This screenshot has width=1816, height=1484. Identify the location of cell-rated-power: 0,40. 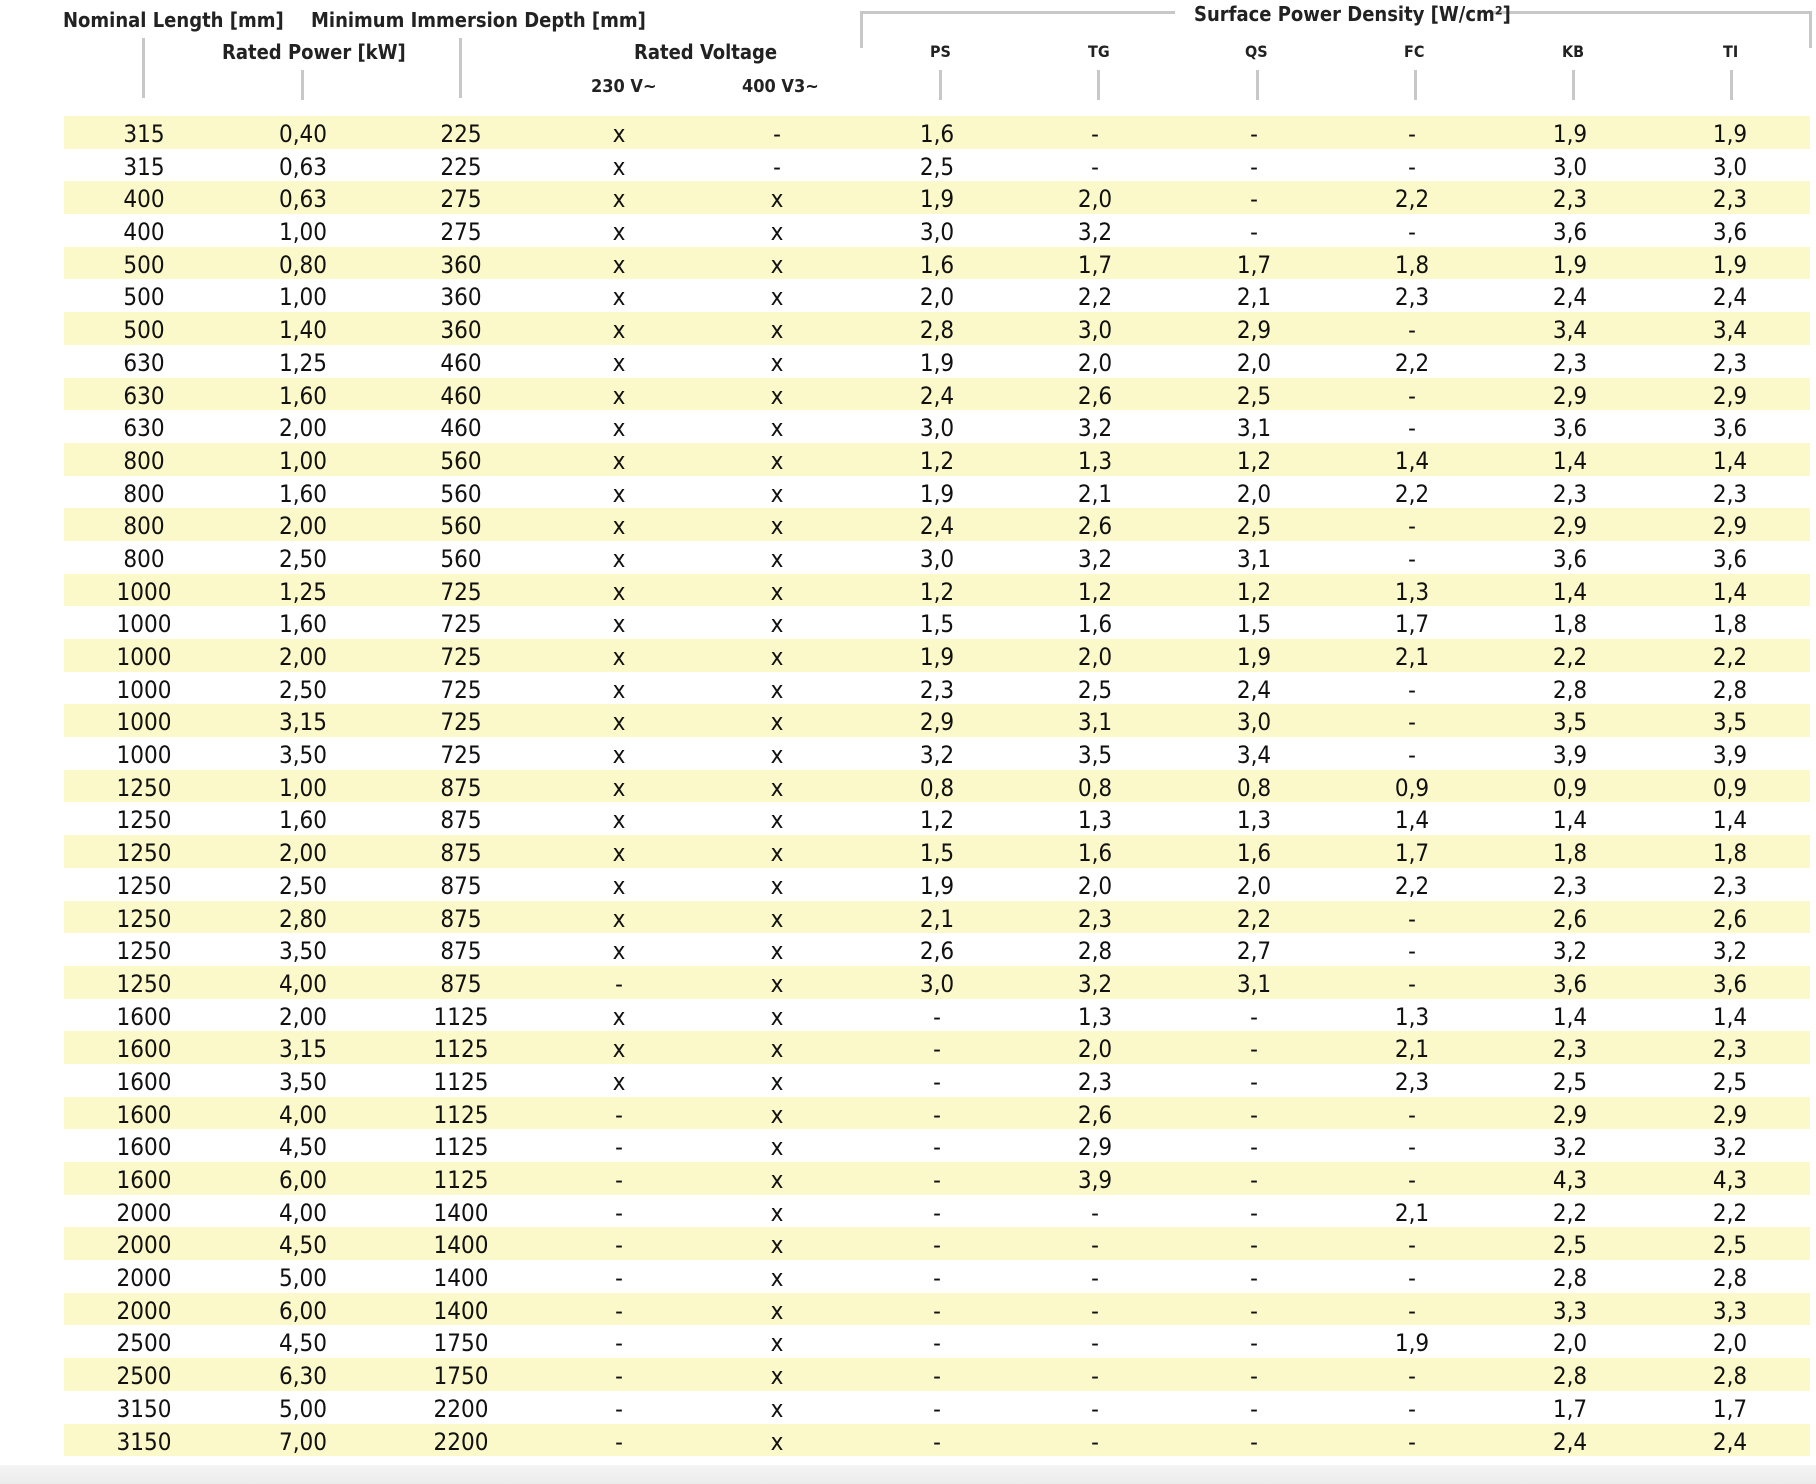
(303, 134).